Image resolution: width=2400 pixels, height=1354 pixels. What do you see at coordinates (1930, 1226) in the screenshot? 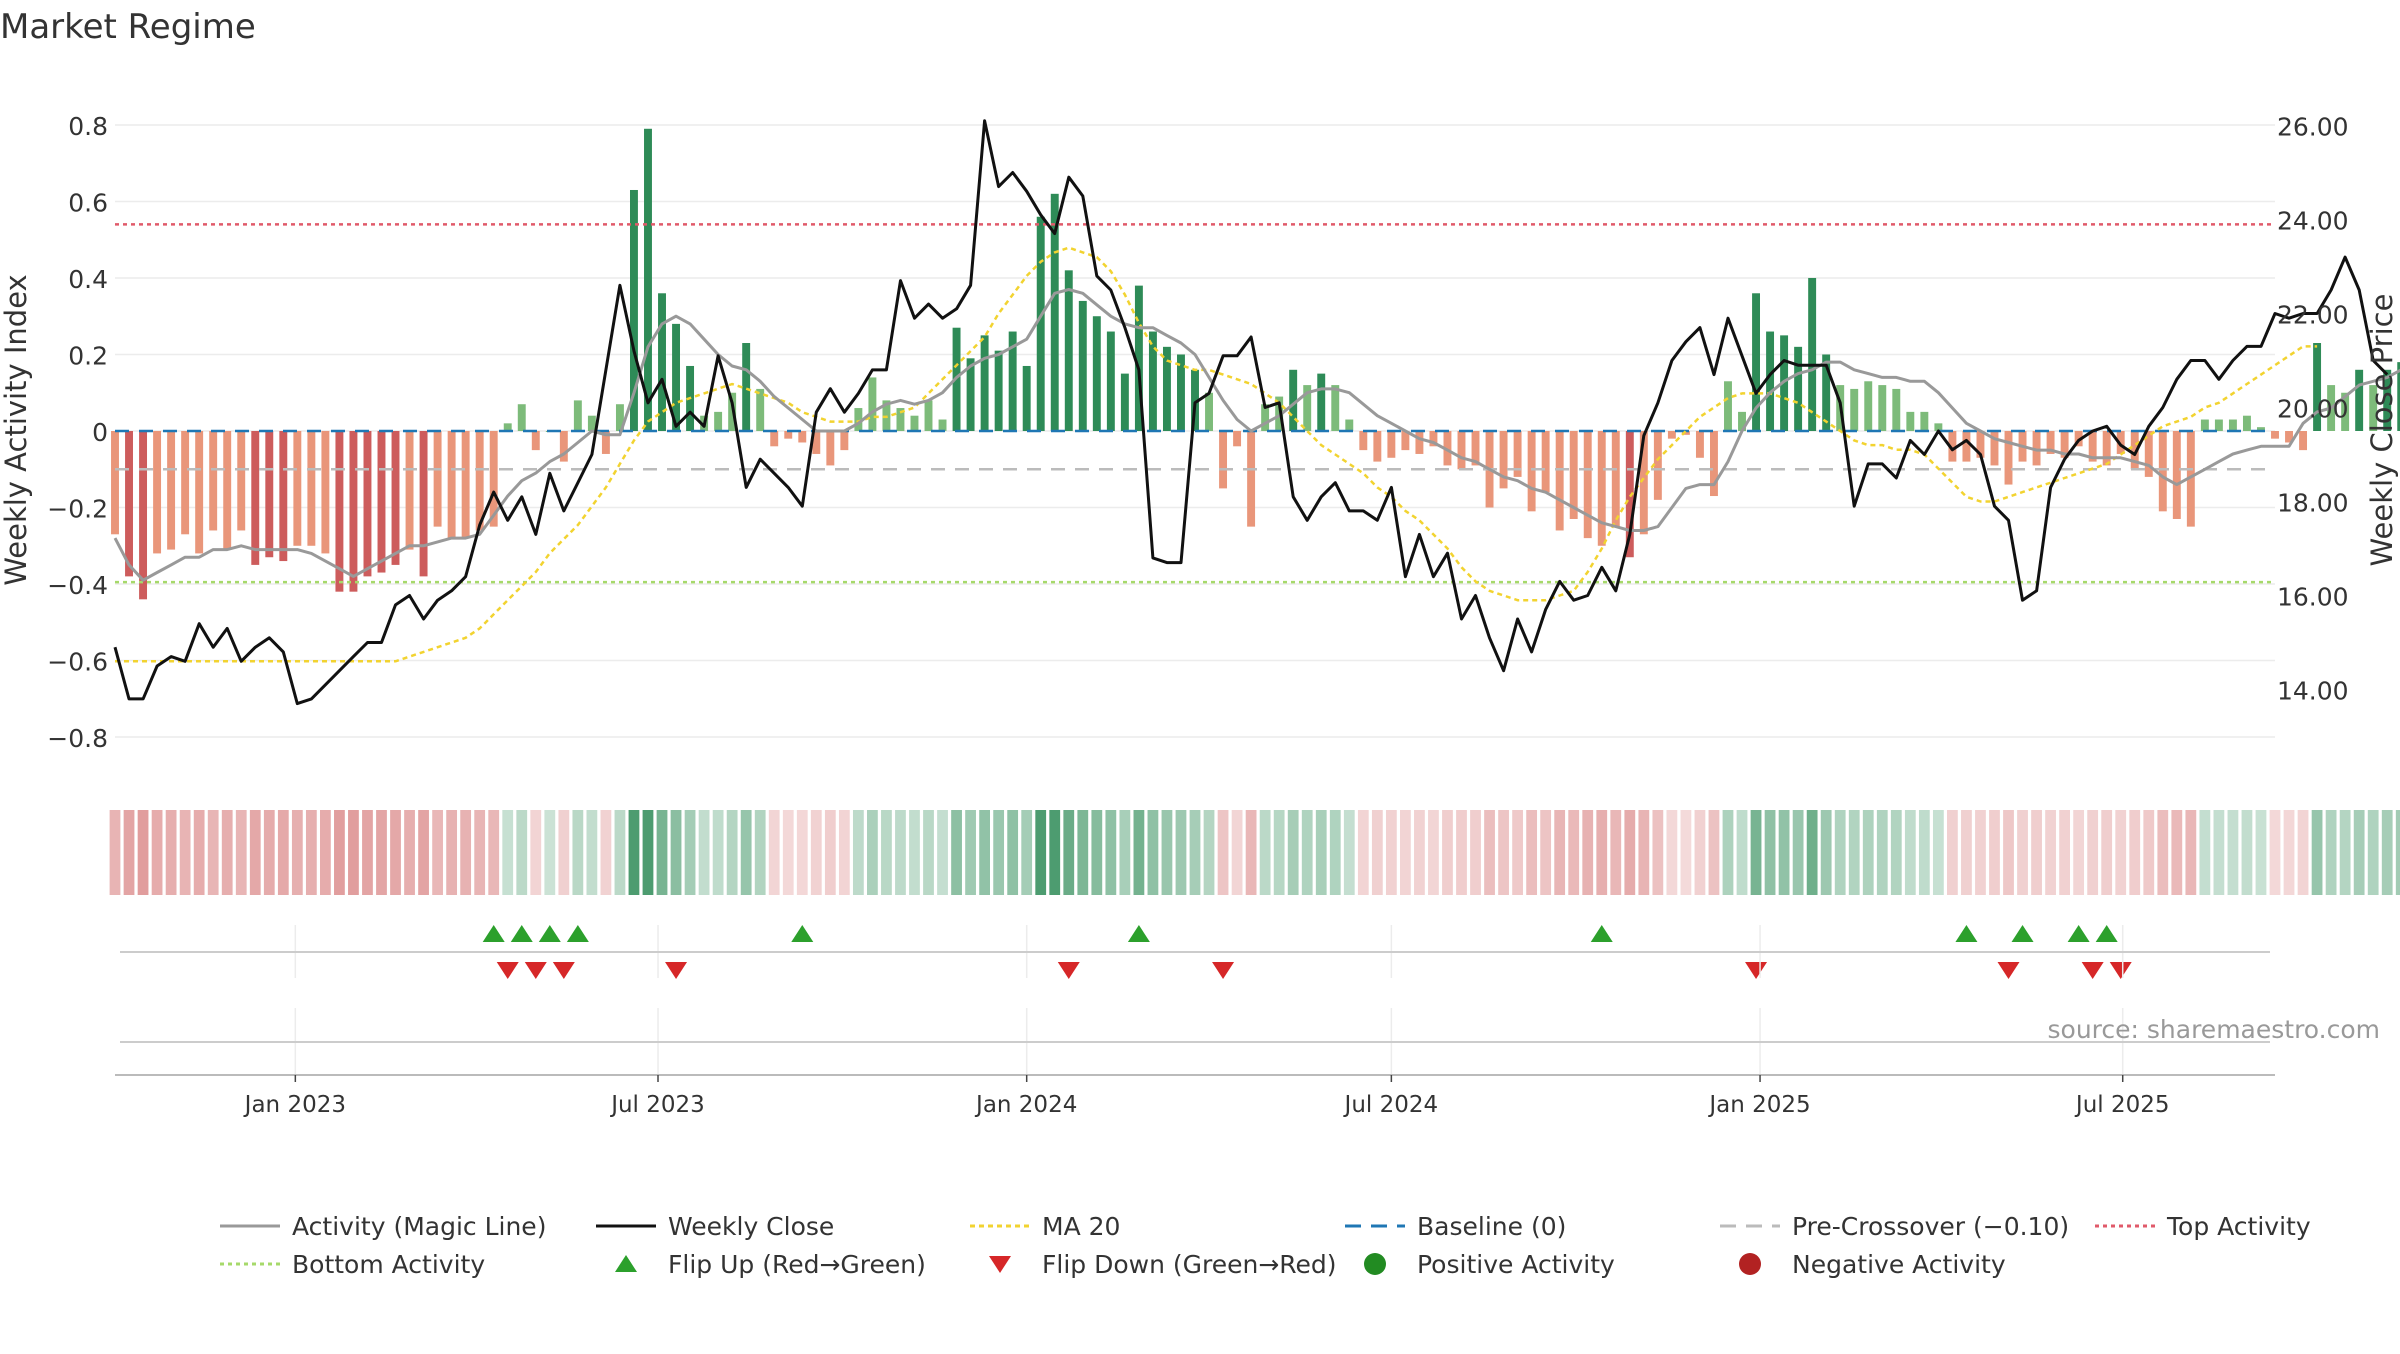
I see `legend-label: Pre-Crossover (−0.10)` at bounding box center [1930, 1226].